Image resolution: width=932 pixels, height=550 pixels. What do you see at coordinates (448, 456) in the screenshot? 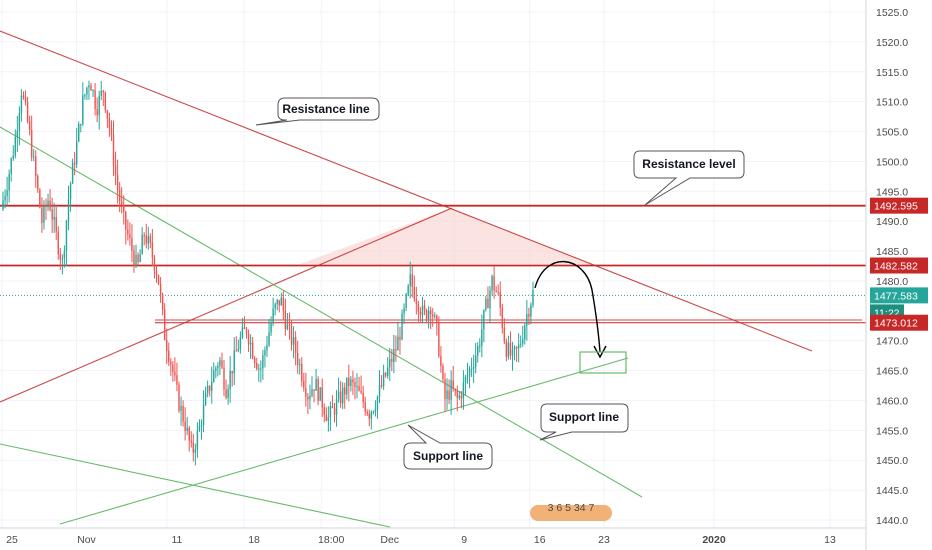
I see `callout-support-line-1-label: Support line` at bounding box center [448, 456].